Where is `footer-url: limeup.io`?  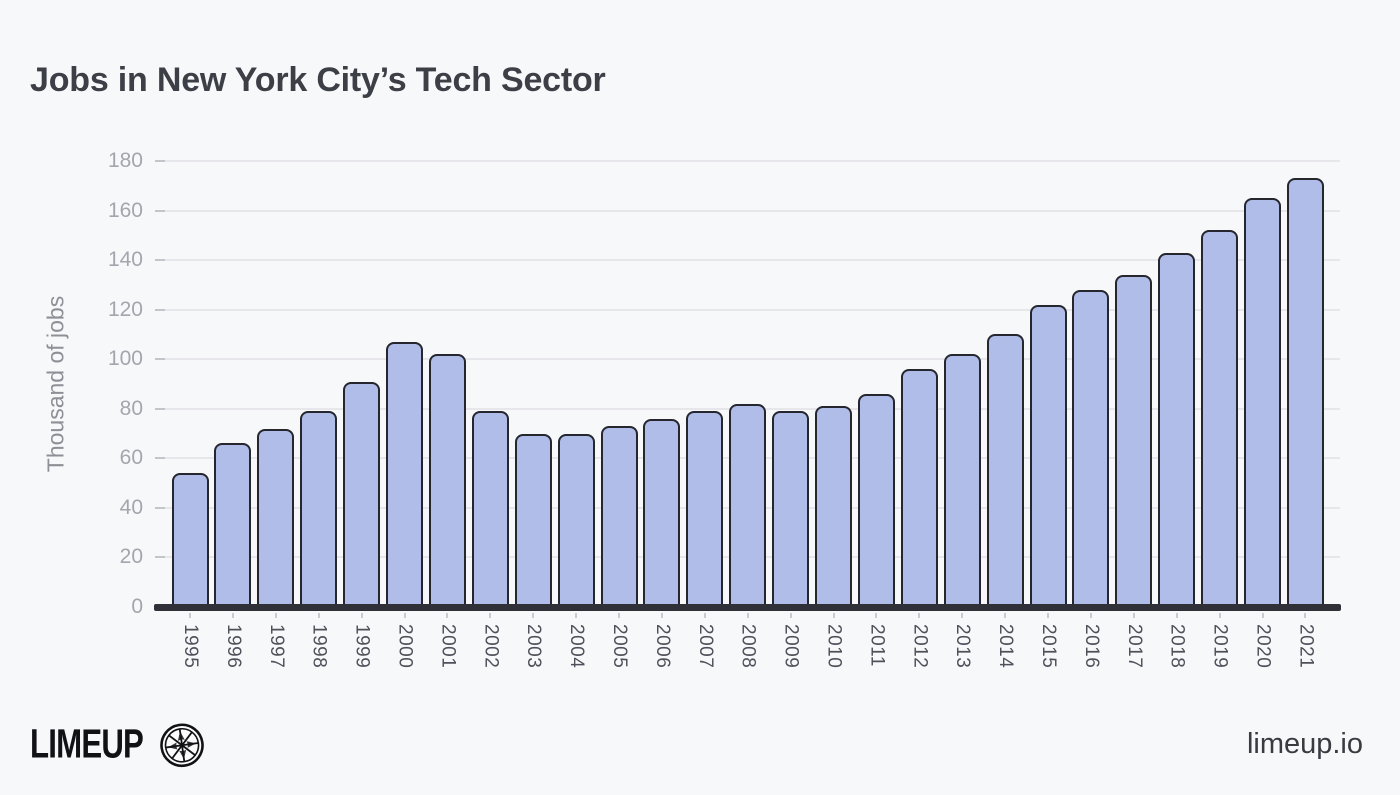
footer-url: limeup.io is located at coordinates (1304, 744).